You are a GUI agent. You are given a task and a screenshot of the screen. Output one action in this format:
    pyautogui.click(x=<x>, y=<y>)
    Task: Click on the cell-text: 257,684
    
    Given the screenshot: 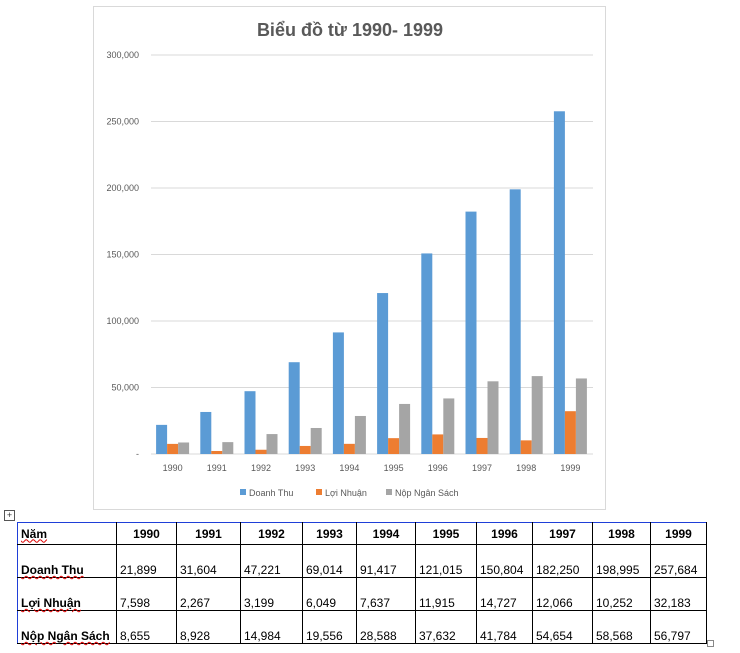 What is the action you would take?
    pyautogui.click(x=676, y=570)
    